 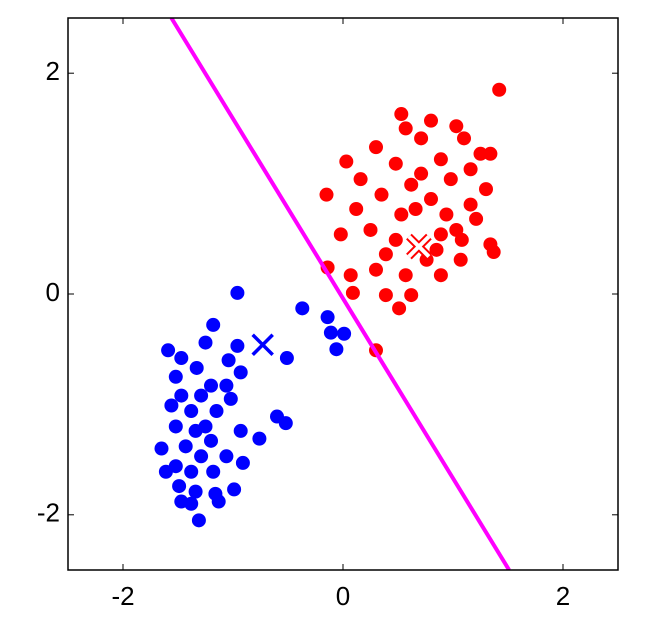 I want to click on y-tick-label: -2, so click(x=48, y=513).